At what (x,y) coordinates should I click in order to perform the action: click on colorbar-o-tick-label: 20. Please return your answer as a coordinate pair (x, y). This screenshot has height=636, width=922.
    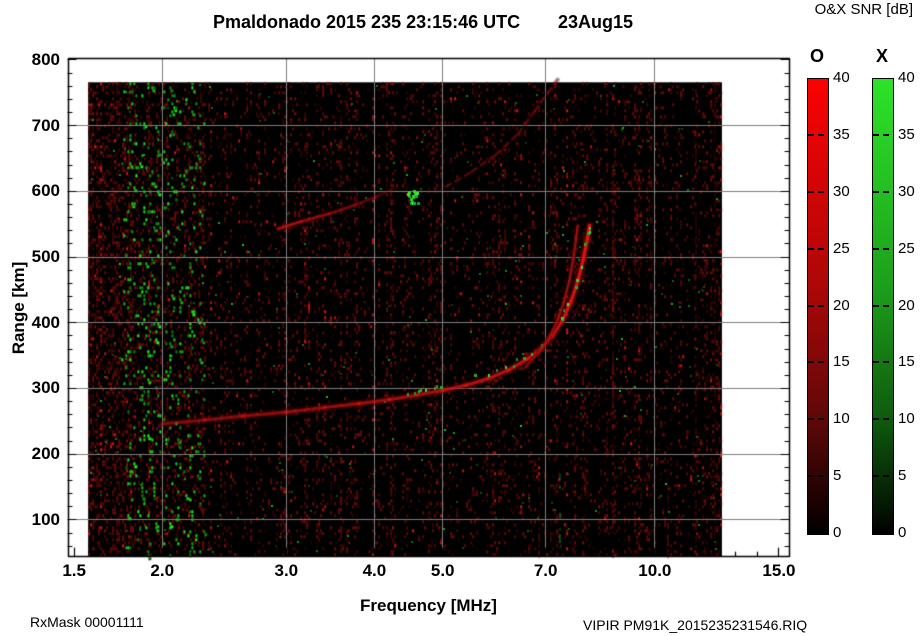
    Looking at the image, I should click on (841, 305).